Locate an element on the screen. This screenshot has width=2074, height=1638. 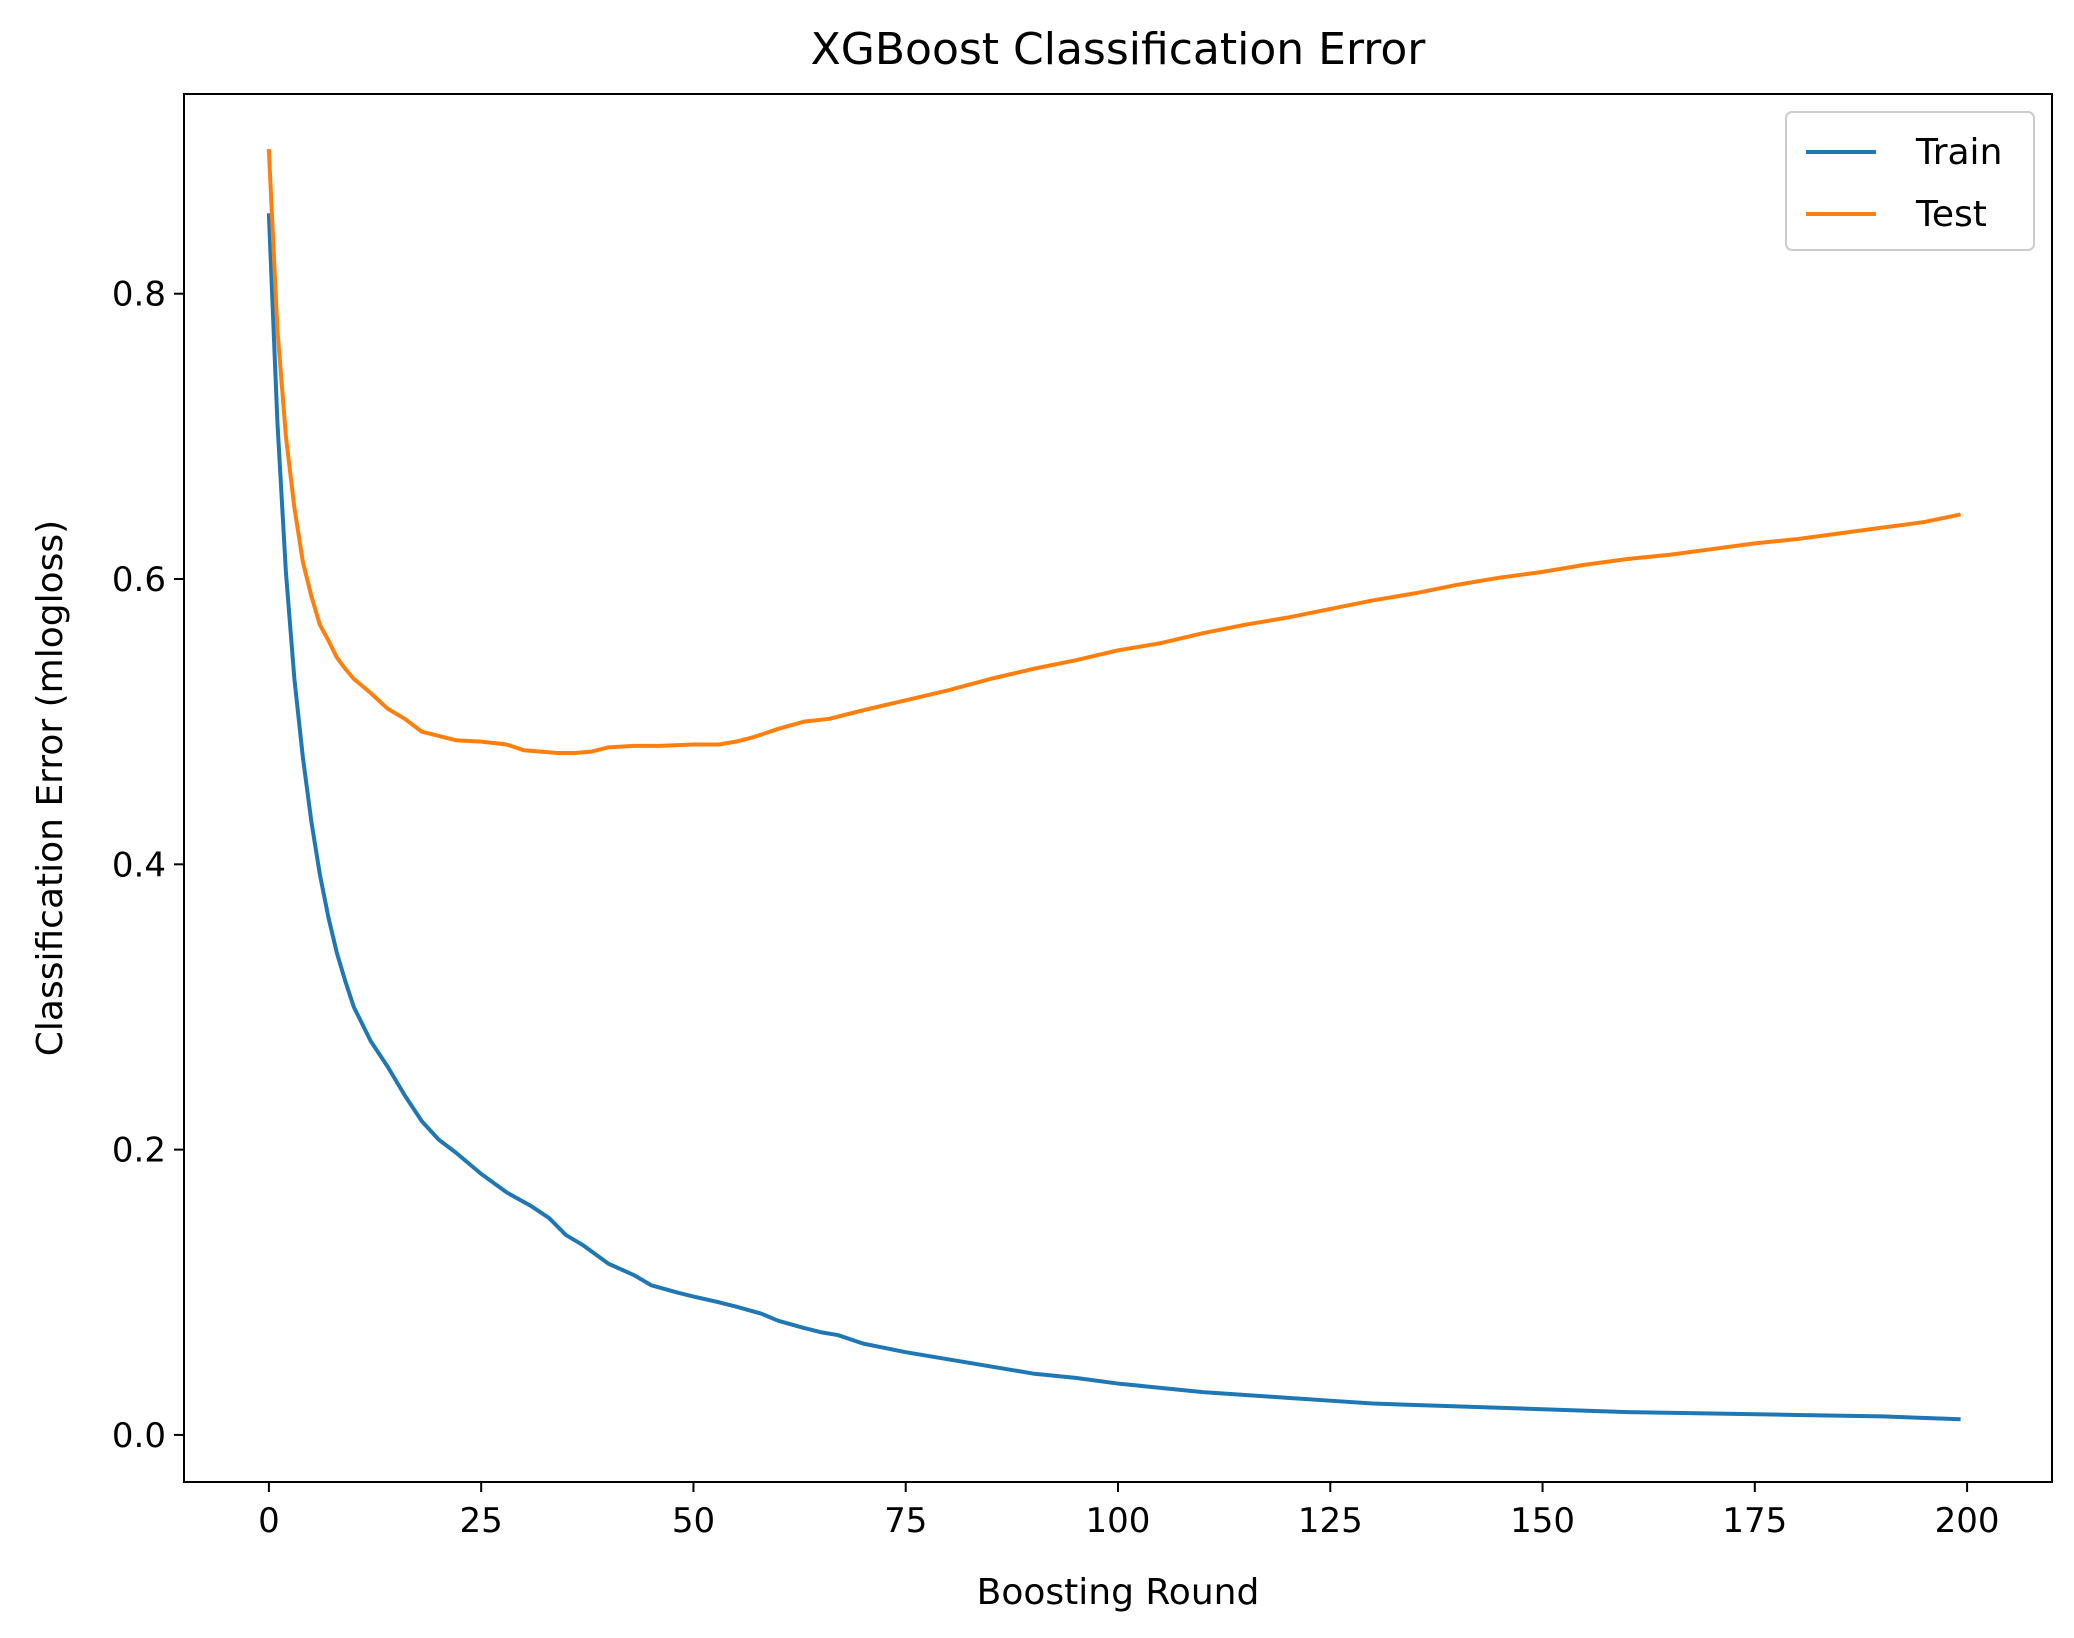
x-tick-label: 0 is located at coordinates (269, 1521).